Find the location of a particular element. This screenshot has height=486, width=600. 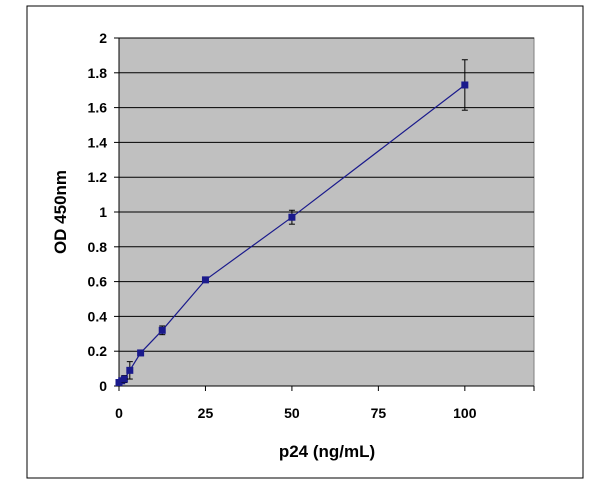

y-axis-title: OD 450nm is located at coordinates (60, 212).